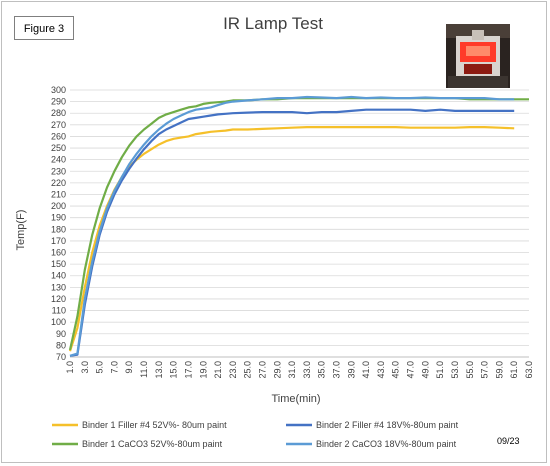 Image resolution: width=550 pixels, height=466 pixels. Describe the element at coordinates (322, 370) in the screenshot. I see `x-tick-label: 35.0` at that location.